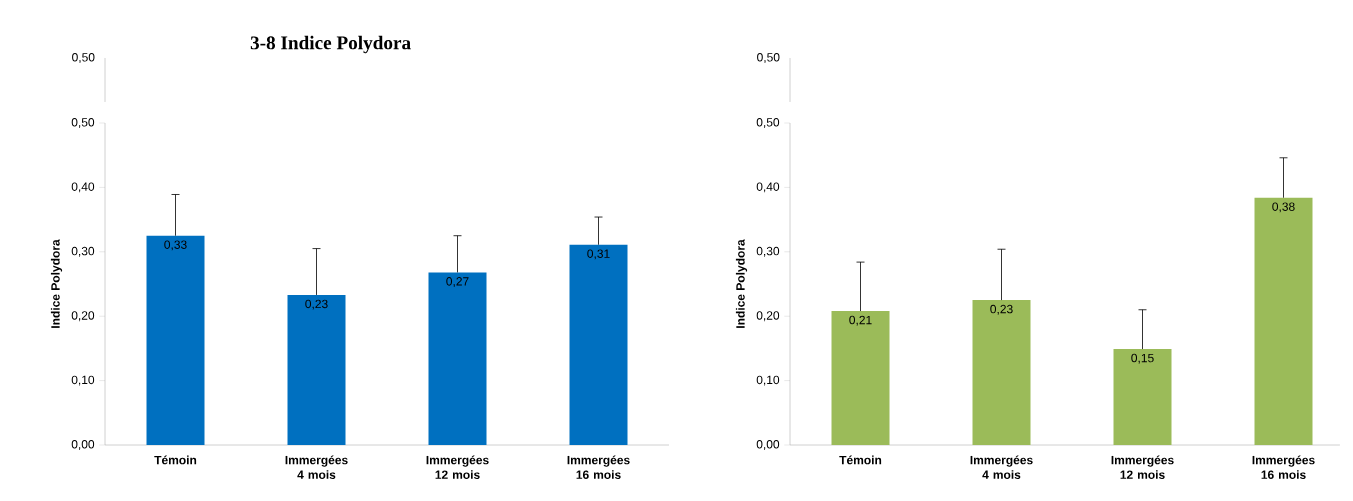 This screenshot has height=501, width=1353. Describe the element at coordinates (1283, 207) in the screenshot. I see `data-label: 0,38` at that location.